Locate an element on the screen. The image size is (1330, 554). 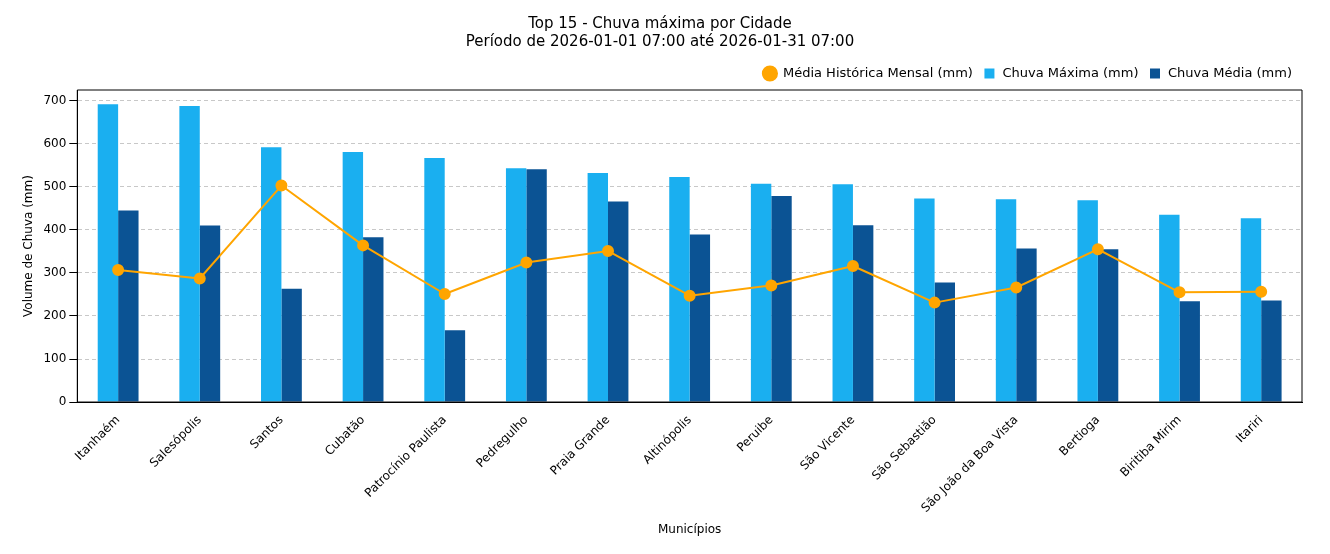
chart-title: Top 15 - Chuva máxima por Cidade is located at coordinates (659, 22).